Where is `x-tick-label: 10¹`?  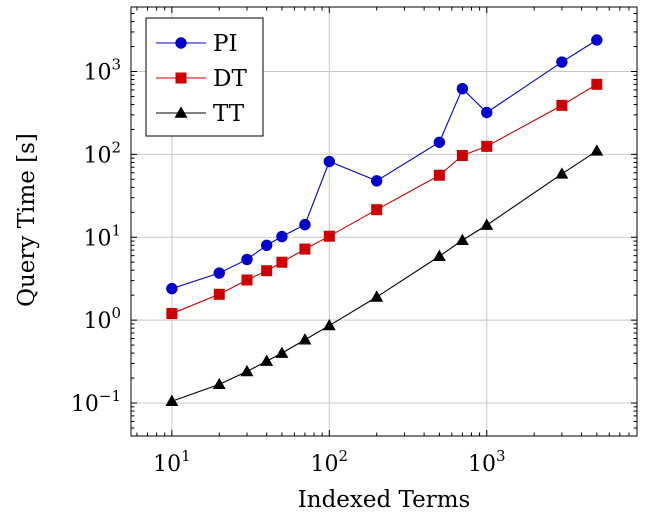
x-tick-label: 10¹ is located at coordinates (172, 462).